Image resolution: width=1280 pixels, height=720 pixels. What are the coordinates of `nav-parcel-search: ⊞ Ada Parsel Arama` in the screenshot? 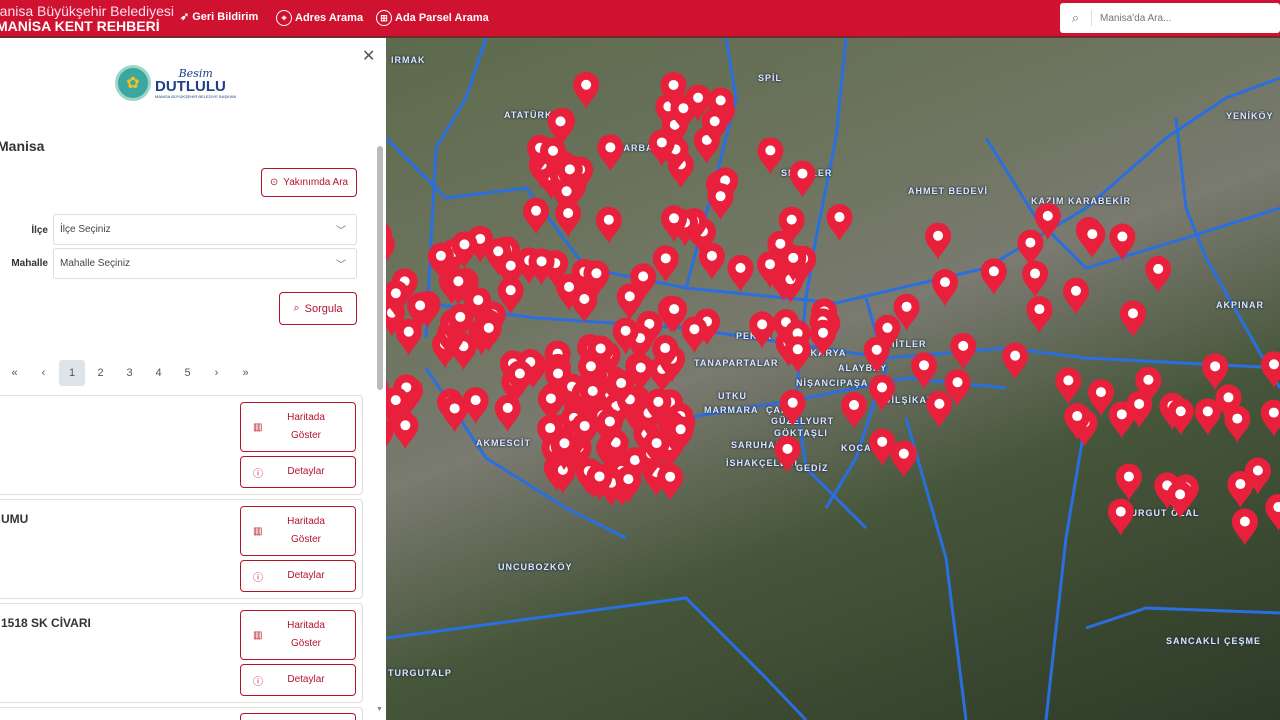 It's located at (432, 18).